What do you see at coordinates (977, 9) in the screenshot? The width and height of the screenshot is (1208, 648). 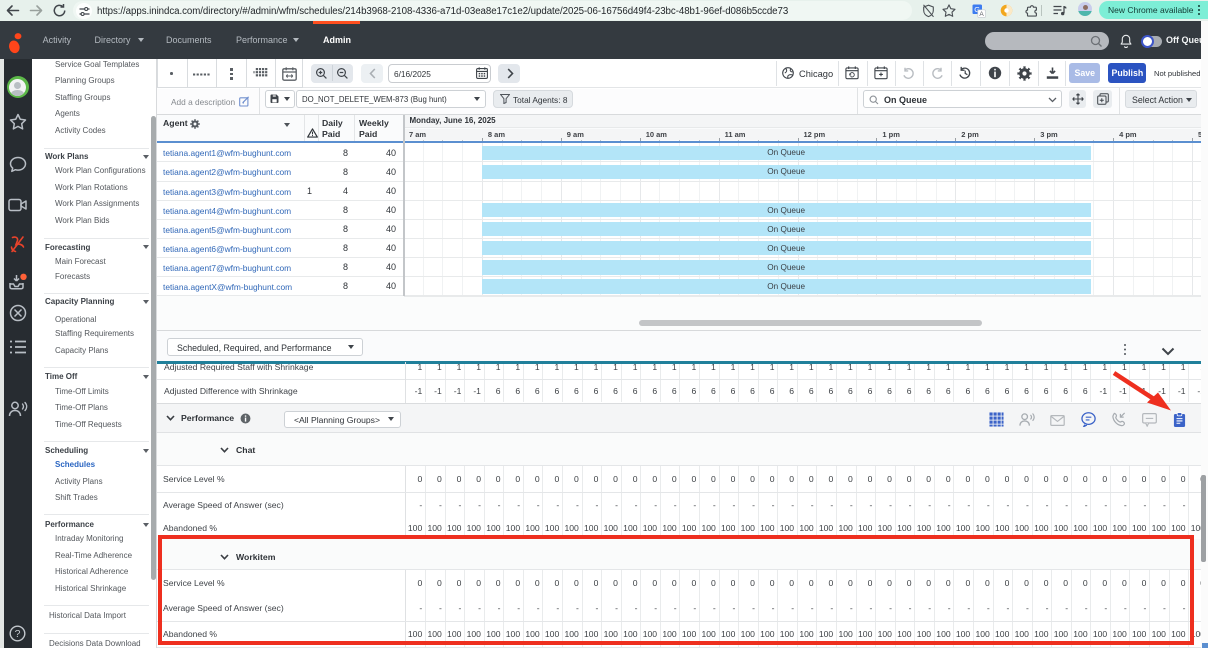 I see `svg-text: G` at bounding box center [977, 9].